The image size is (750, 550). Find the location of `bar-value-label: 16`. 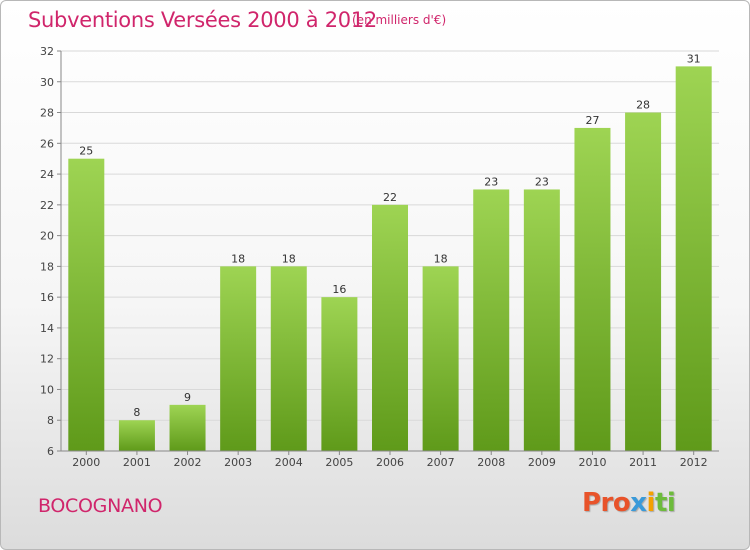

bar-value-label: 16 is located at coordinates (339, 289).